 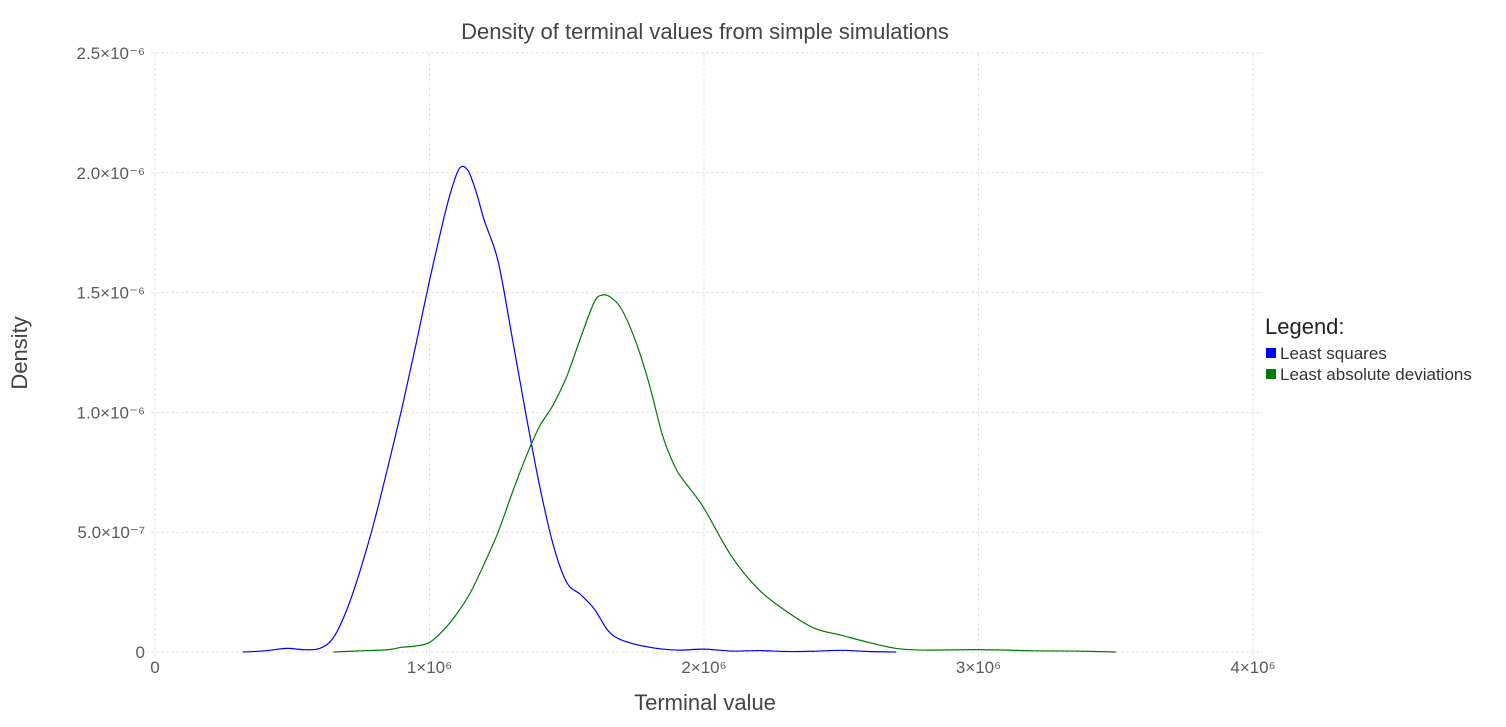 What do you see at coordinates (1376, 374) in the screenshot?
I see `legend-label: Least absolute deviations` at bounding box center [1376, 374].